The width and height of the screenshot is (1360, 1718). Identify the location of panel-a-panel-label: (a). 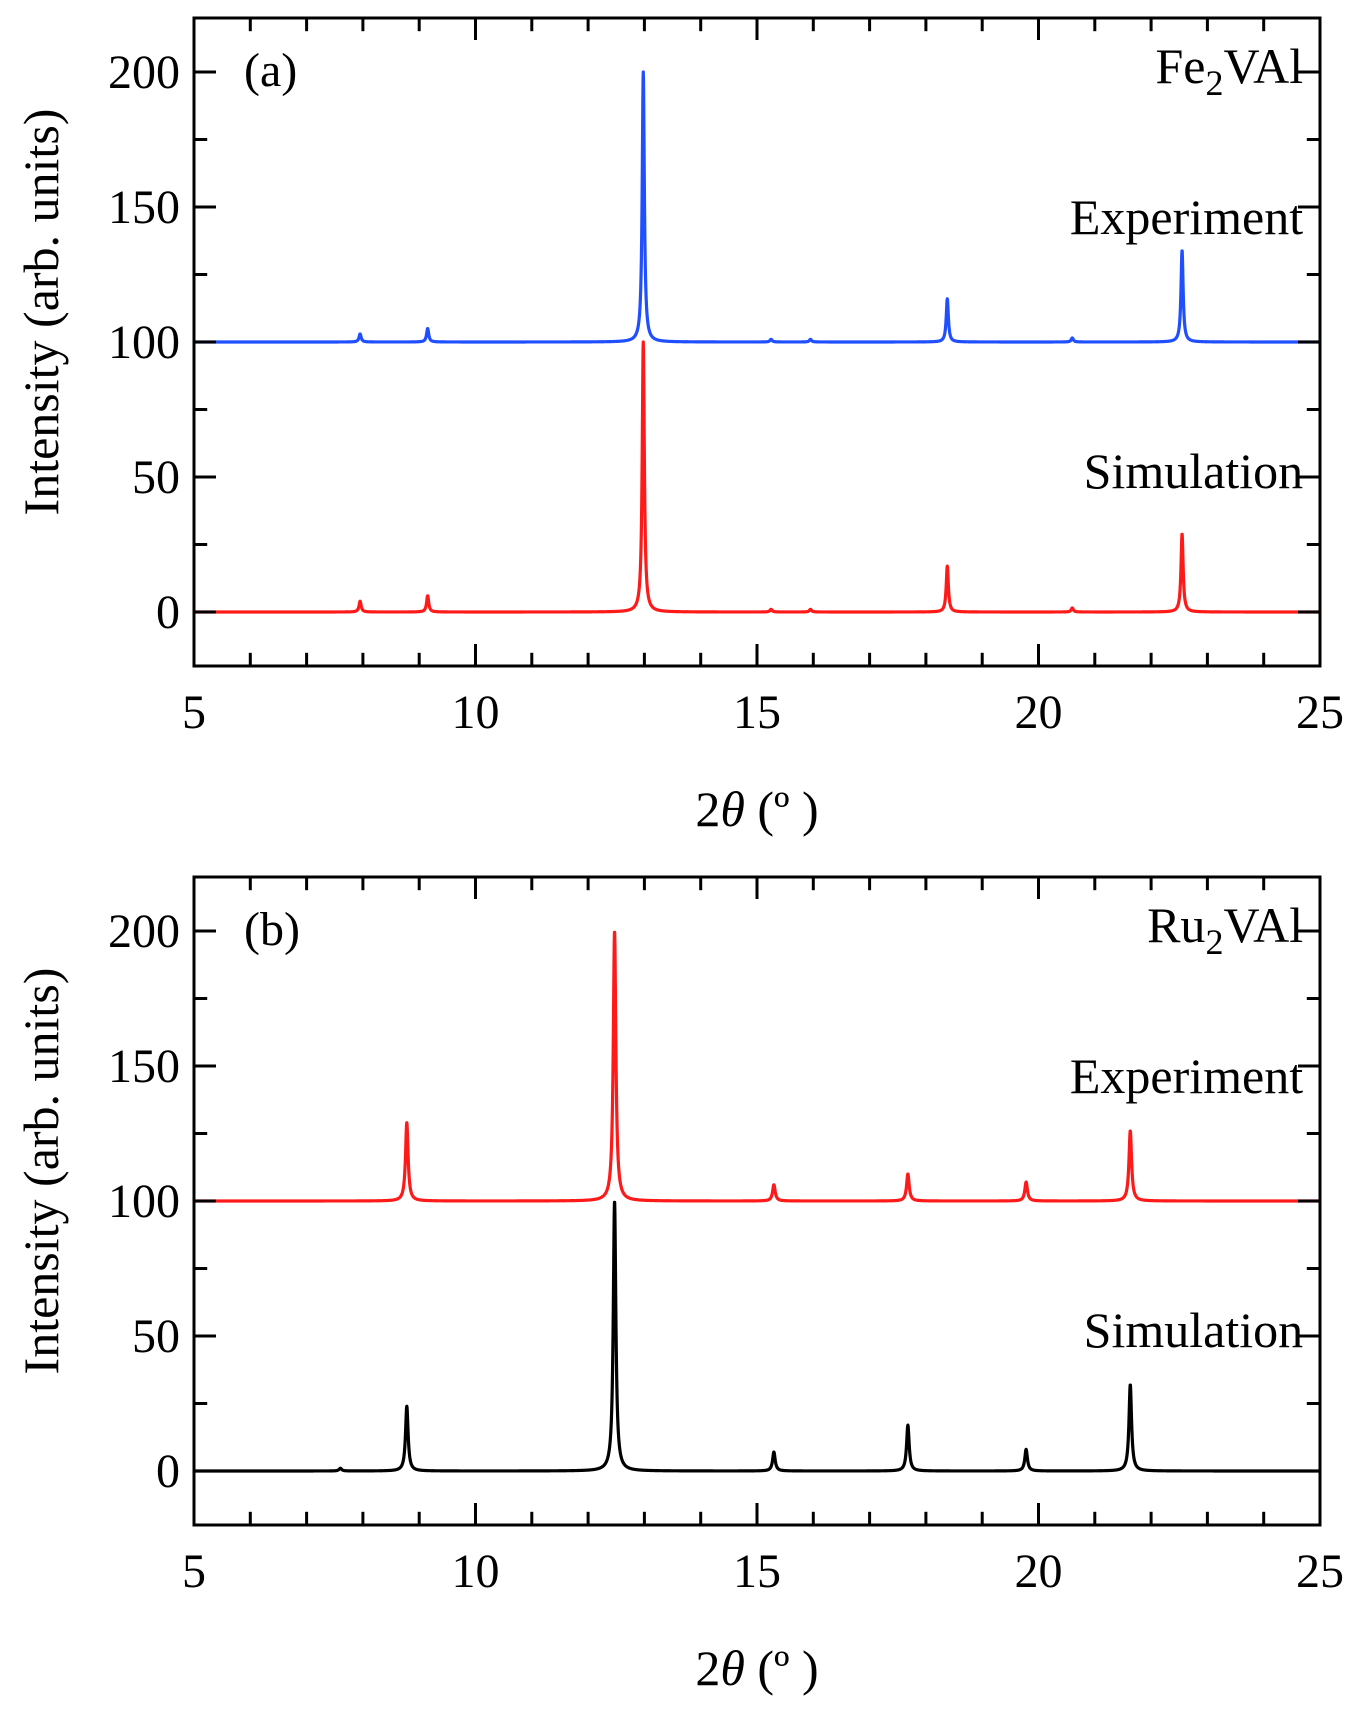
(270, 70).